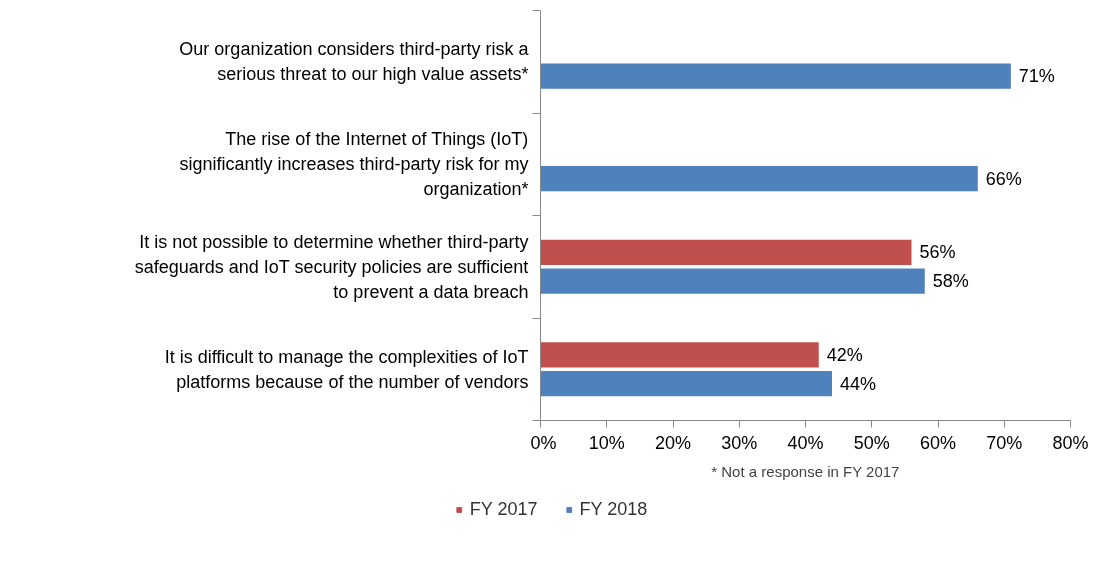  Describe the element at coordinates (1004, 442) in the screenshot. I see `x-tick-label: 70%` at that location.